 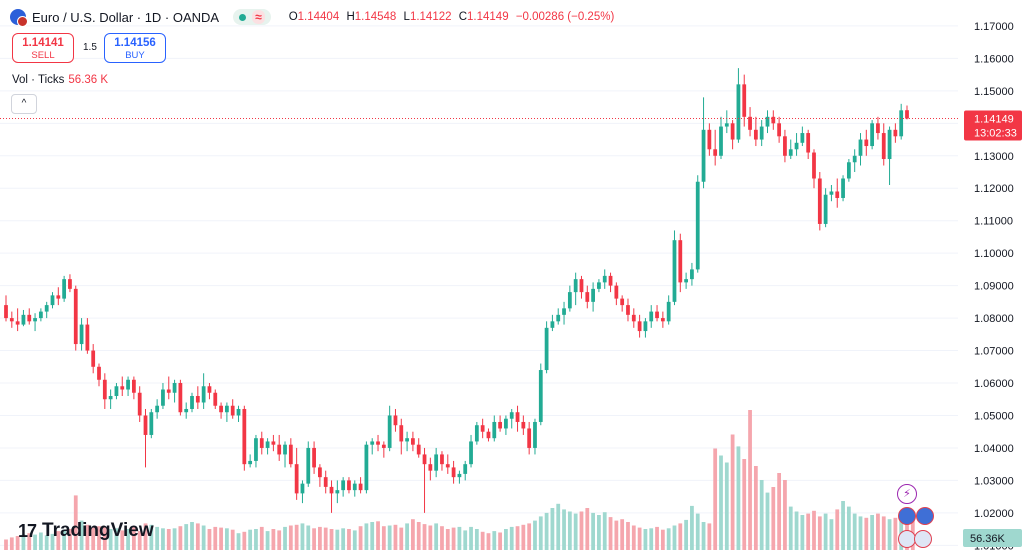 I want to click on sell-price: 1.14141, so click(x=43, y=43).